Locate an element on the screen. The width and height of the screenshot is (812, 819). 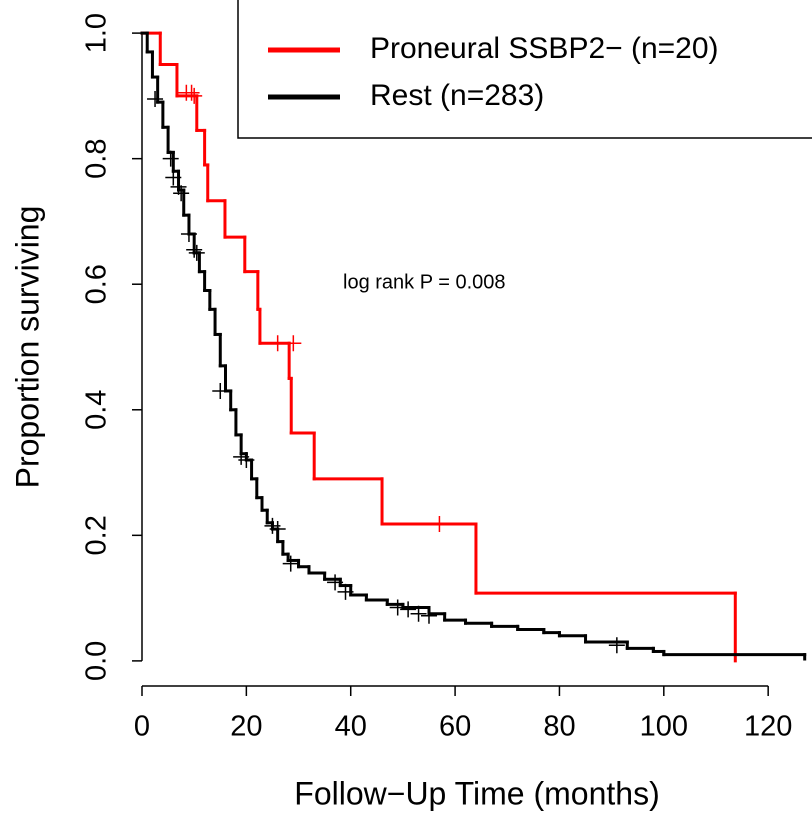
y-tick-label: 0.2 is located at coordinates (97, 535).